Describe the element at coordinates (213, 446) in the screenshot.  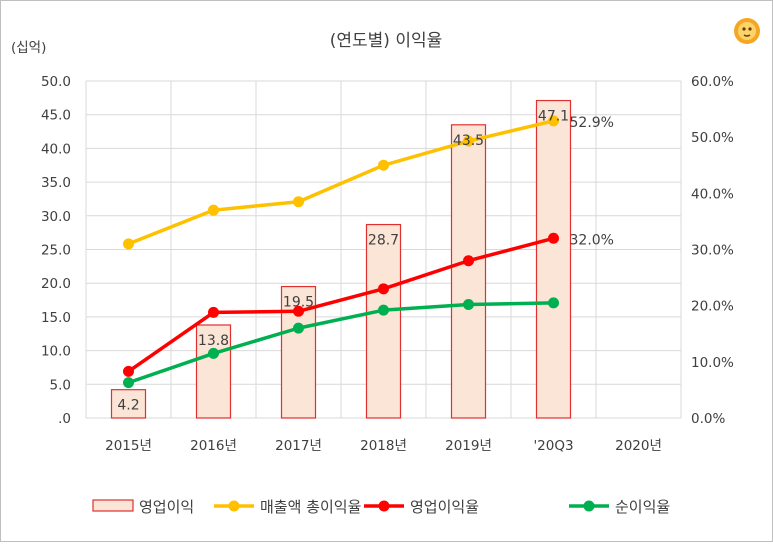
I see `category-label: 2016년` at that location.